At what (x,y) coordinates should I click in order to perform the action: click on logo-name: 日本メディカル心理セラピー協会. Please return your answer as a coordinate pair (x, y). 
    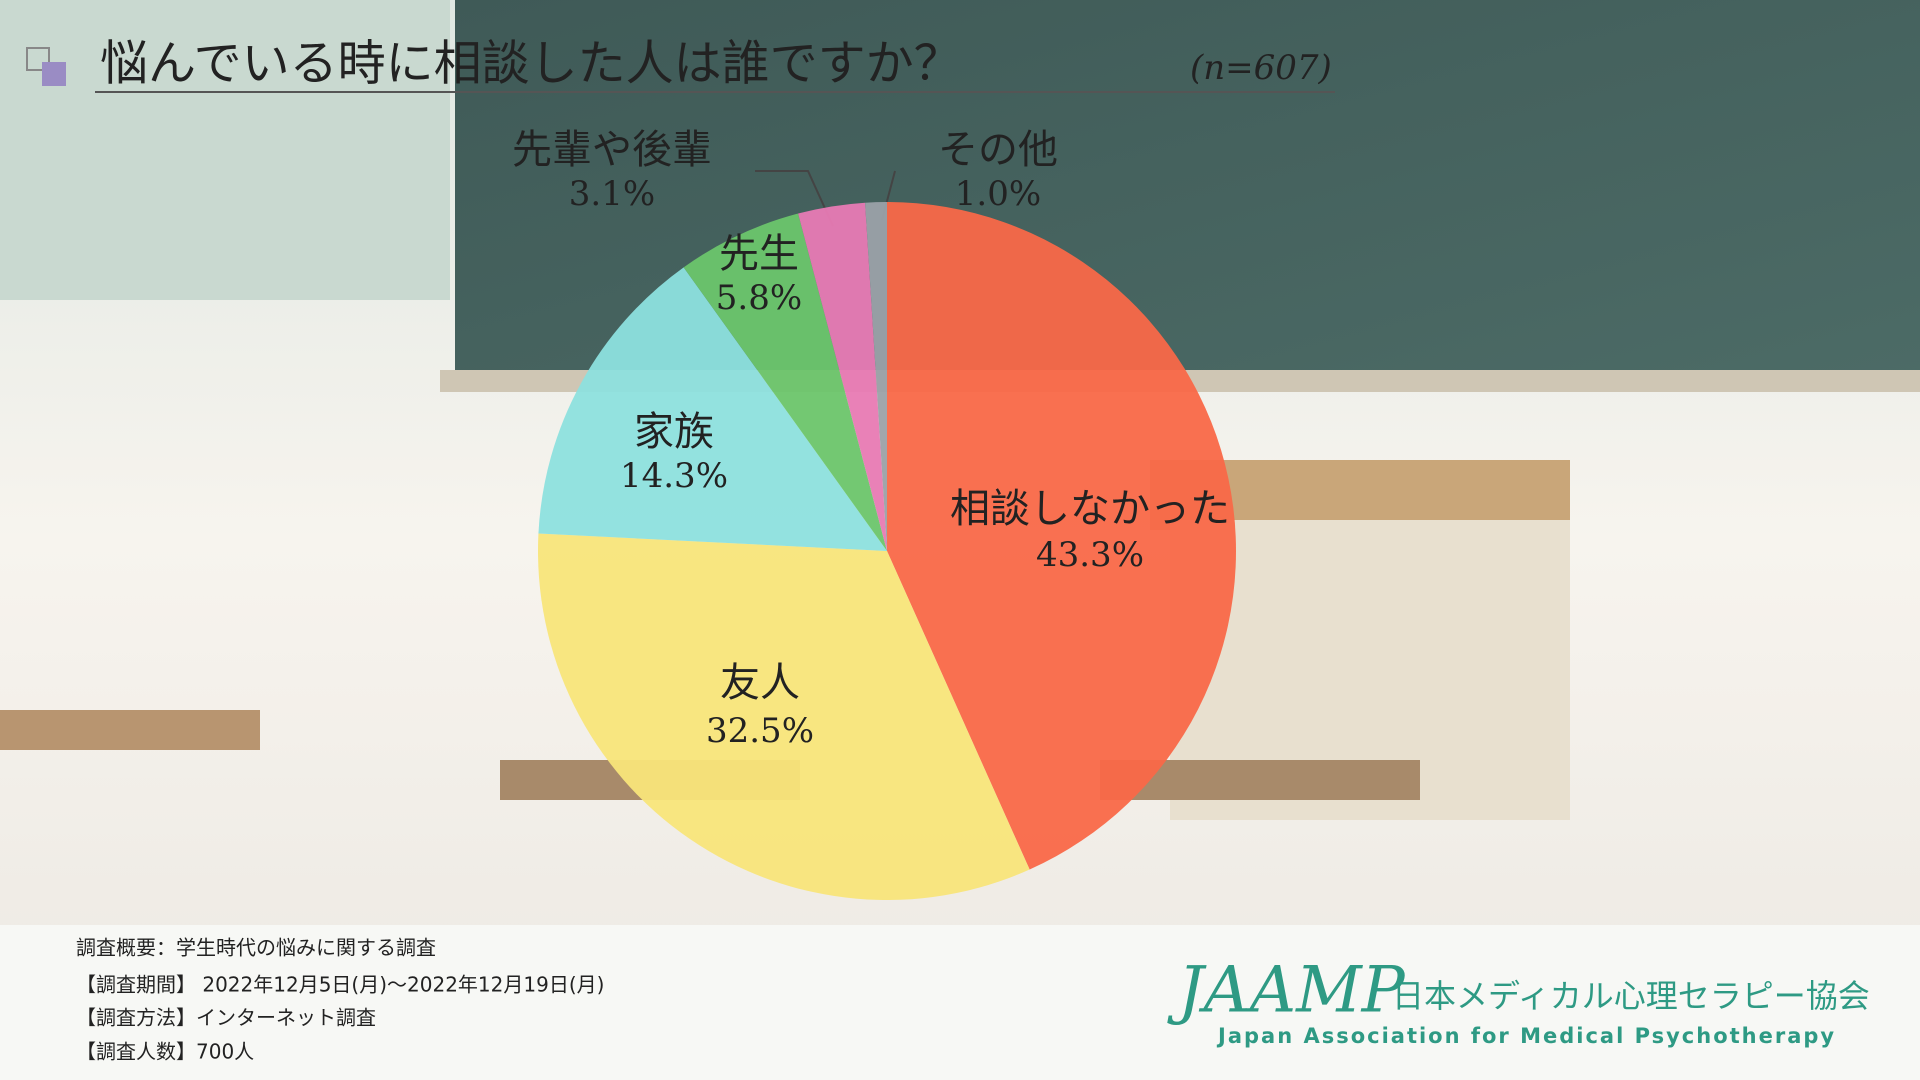
    Looking at the image, I should click on (1631, 996).